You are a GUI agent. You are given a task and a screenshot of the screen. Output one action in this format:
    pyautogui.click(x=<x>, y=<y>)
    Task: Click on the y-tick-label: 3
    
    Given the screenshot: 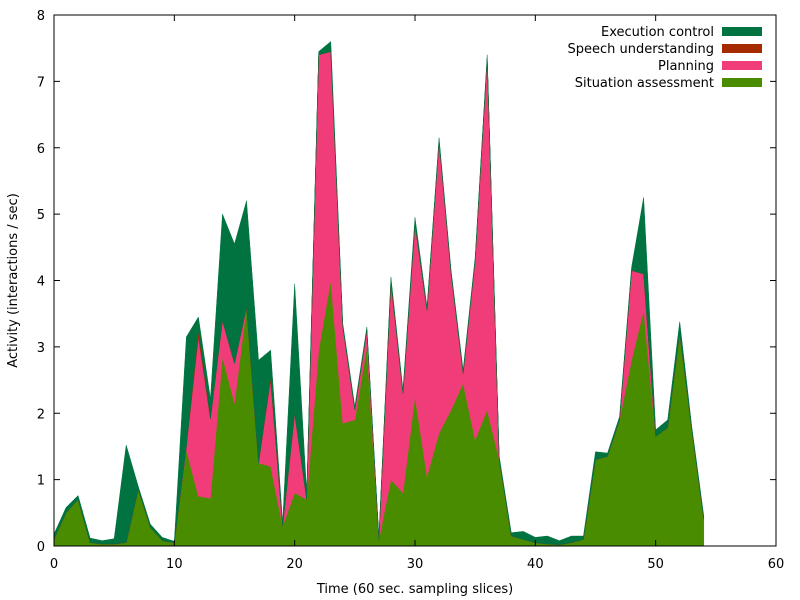 What is the action you would take?
    pyautogui.click(x=41, y=348)
    